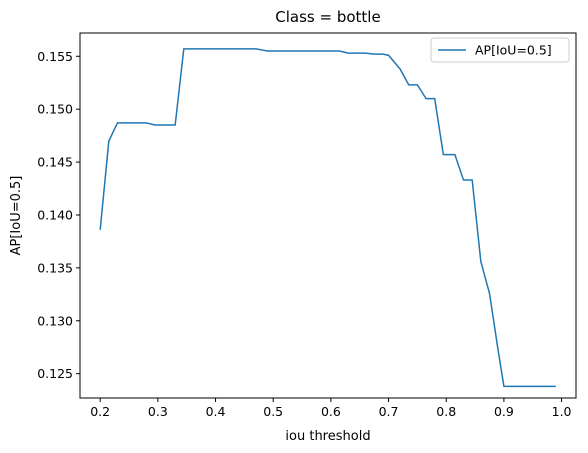 The width and height of the screenshot is (588, 453). What do you see at coordinates (100, 411) in the screenshot?
I see `x-tick-label: 0.2` at bounding box center [100, 411].